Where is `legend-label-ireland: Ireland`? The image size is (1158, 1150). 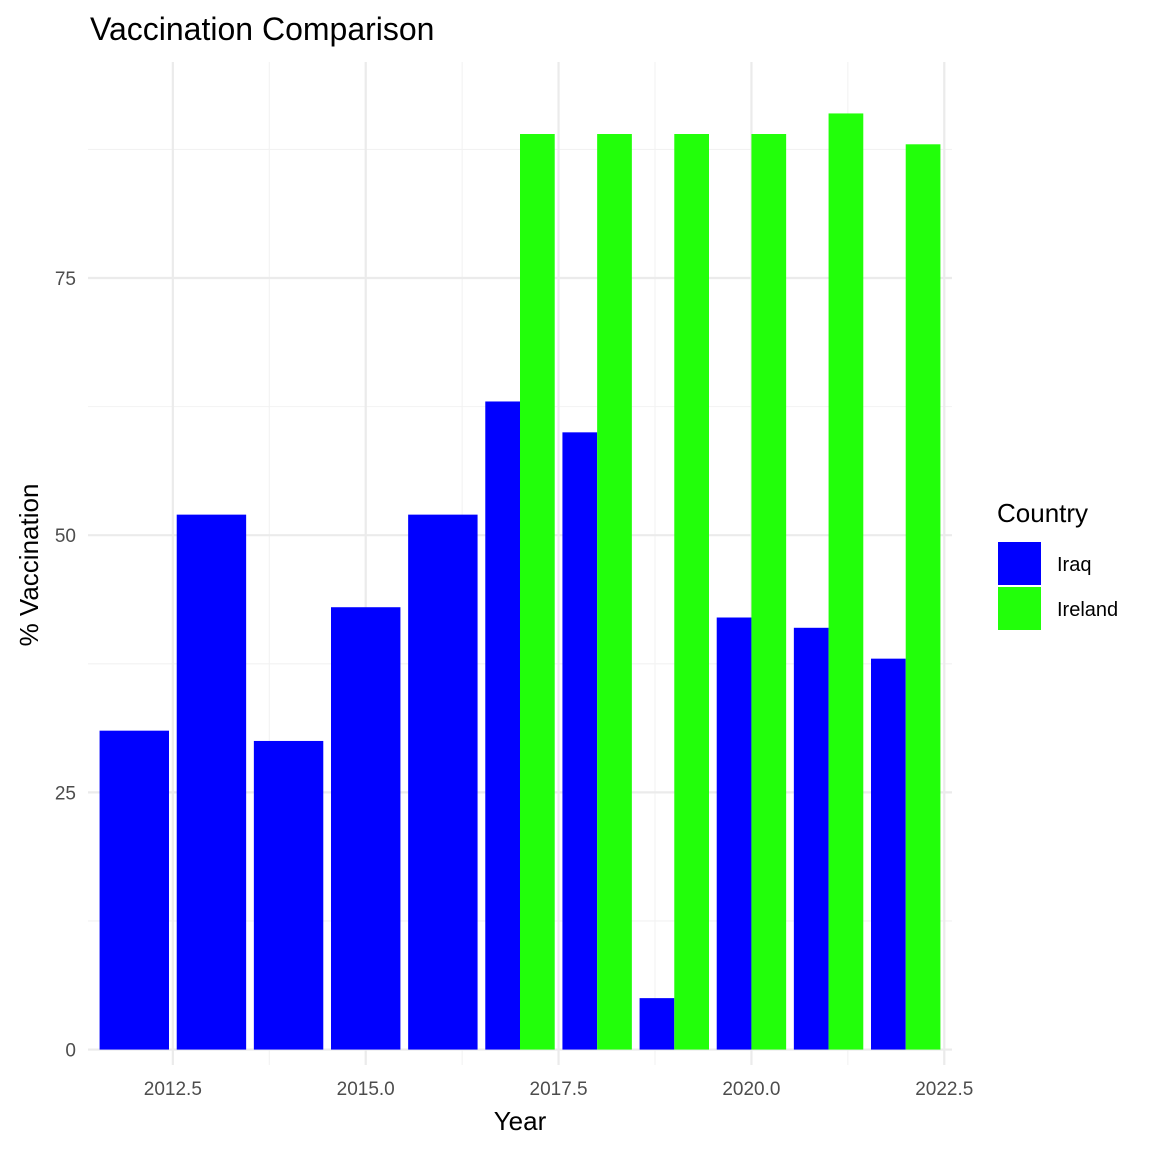 legend-label-ireland: Ireland is located at coordinates (1087, 610).